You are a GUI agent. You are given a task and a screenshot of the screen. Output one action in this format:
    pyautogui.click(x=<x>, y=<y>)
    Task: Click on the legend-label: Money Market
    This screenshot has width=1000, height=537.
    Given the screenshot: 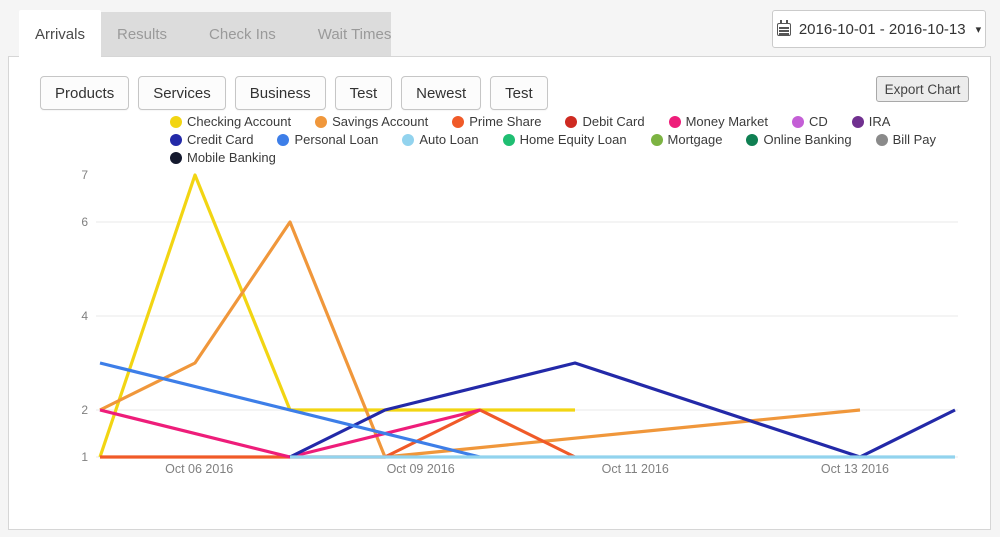 What is the action you would take?
    pyautogui.click(x=726, y=121)
    